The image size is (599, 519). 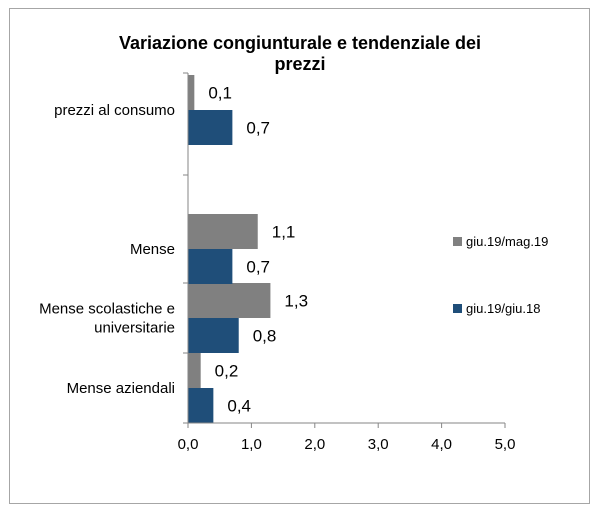 I want to click on x-tick-label: 5,0, so click(x=505, y=444).